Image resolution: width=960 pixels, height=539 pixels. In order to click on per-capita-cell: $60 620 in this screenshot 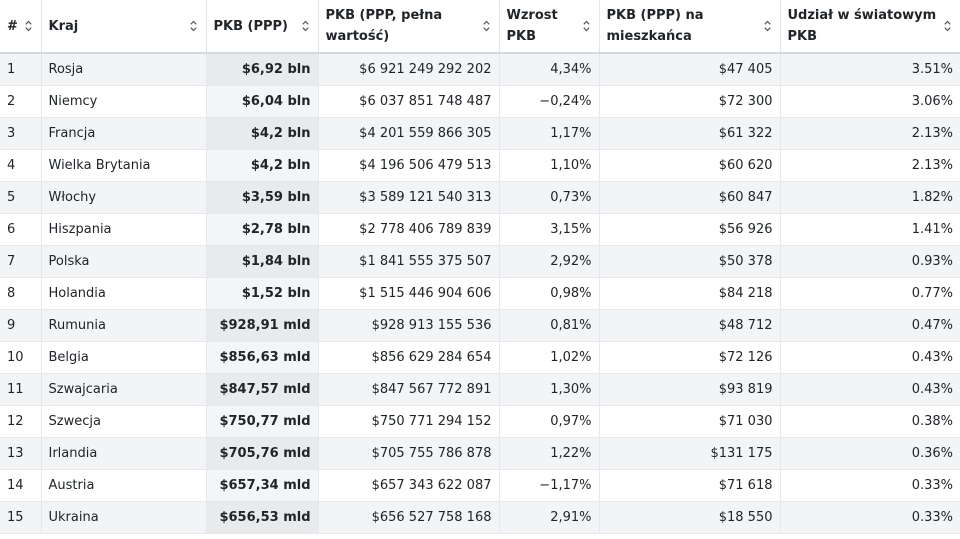, I will do `click(690, 165)`.